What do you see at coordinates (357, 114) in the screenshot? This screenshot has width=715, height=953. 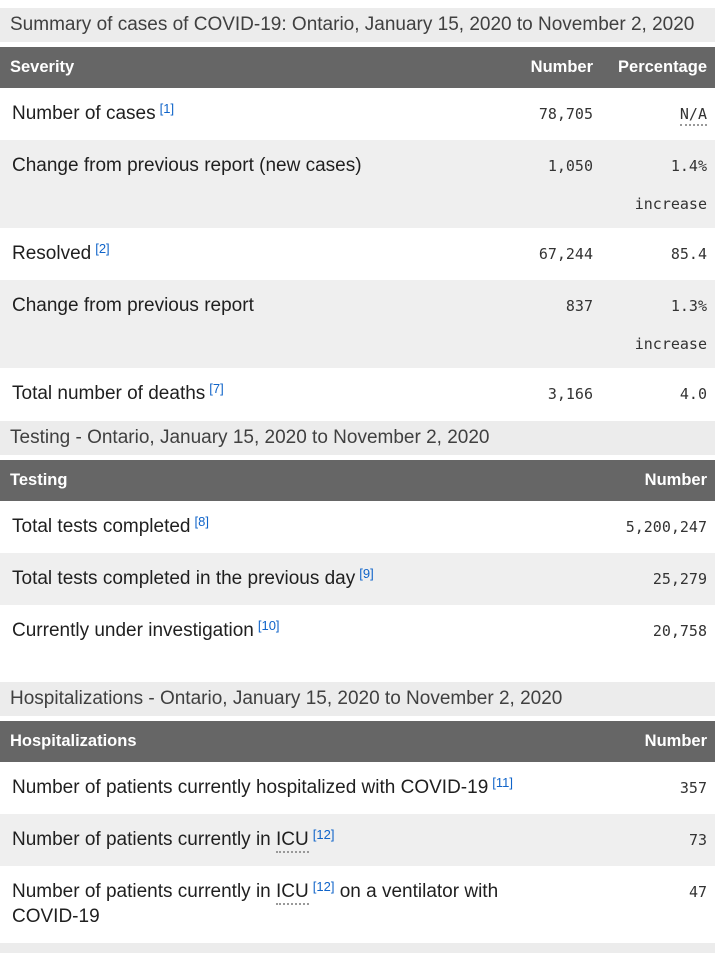 I see `table-row: Number of cases [1] 78,705 N/A` at bounding box center [357, 114].